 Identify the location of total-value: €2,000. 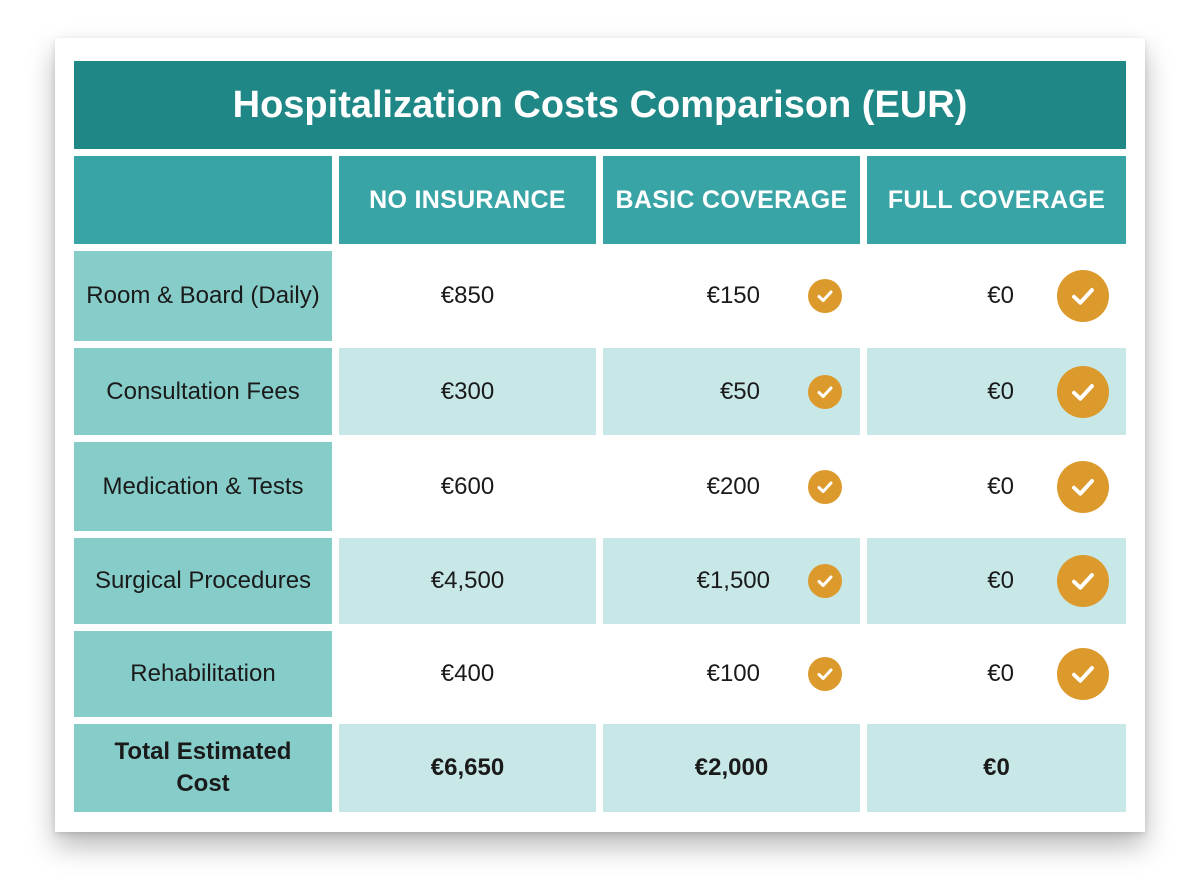
(731, 767).